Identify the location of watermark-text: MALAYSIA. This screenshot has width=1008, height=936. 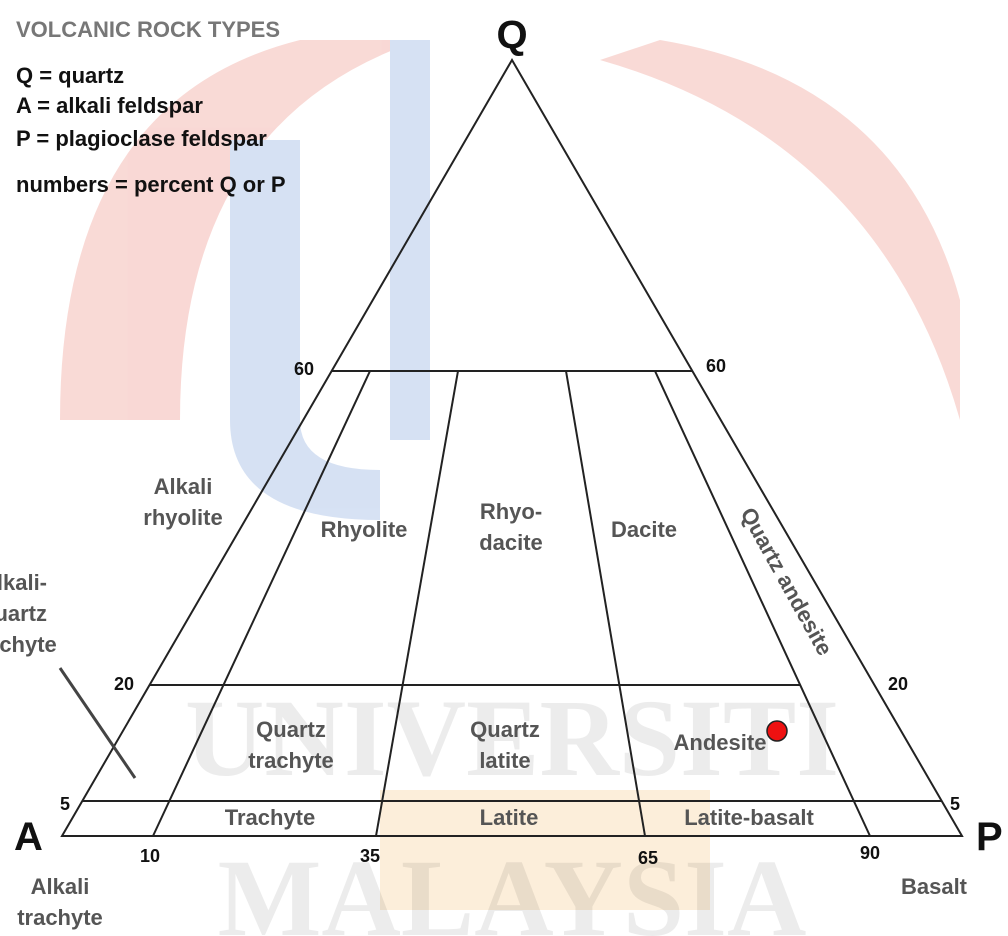
(512, 886).